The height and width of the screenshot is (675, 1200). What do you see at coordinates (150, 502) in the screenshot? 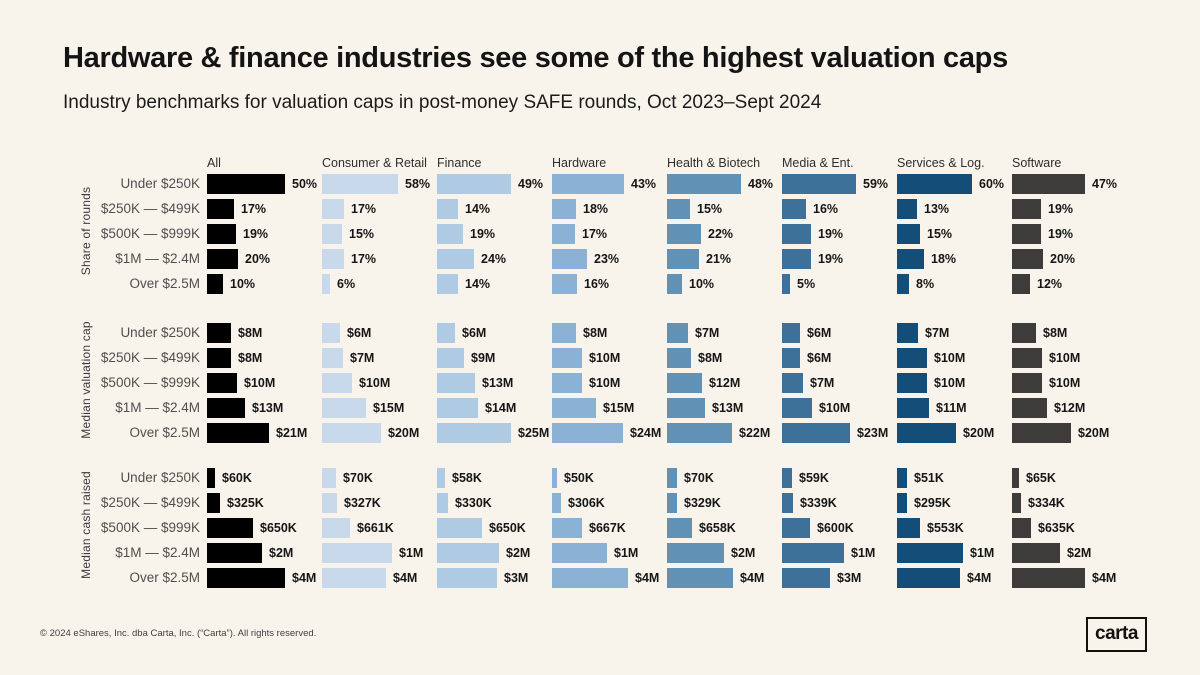
I see `row-label: $250K — $499K` at bounding box center [150, 502].